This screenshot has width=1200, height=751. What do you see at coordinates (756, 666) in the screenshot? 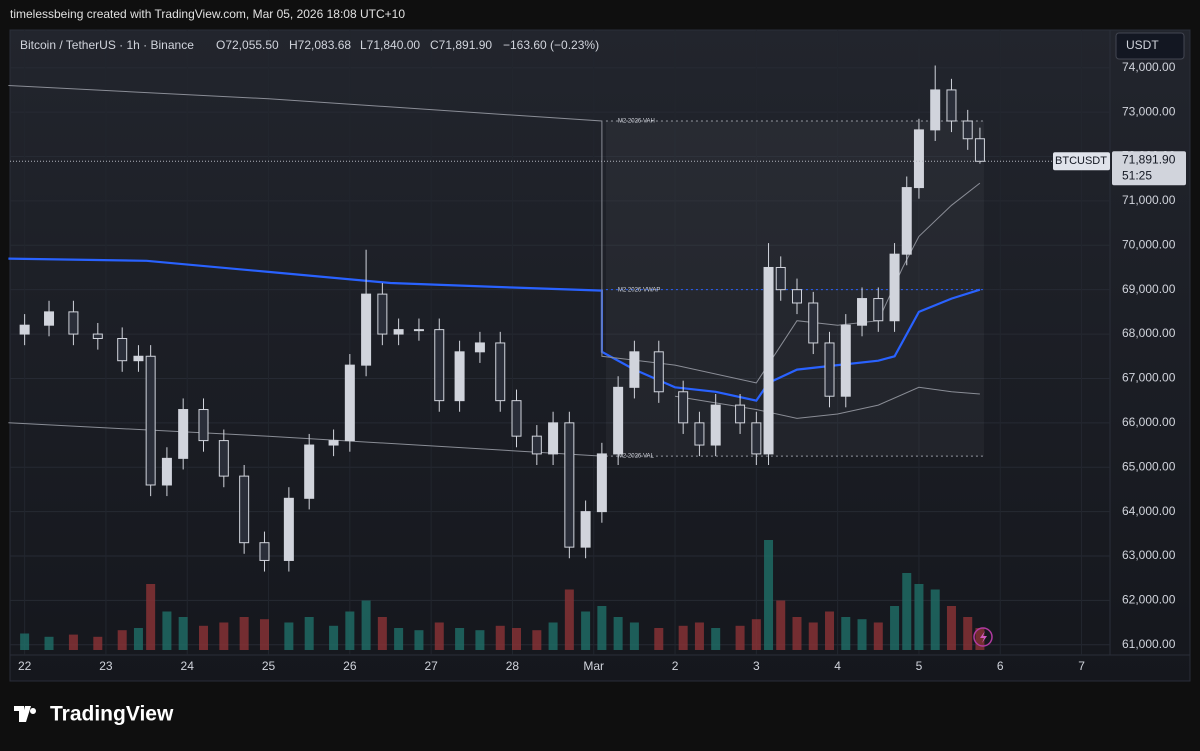
I see `x-tick-label: 3` at bounding box center [756, 666].